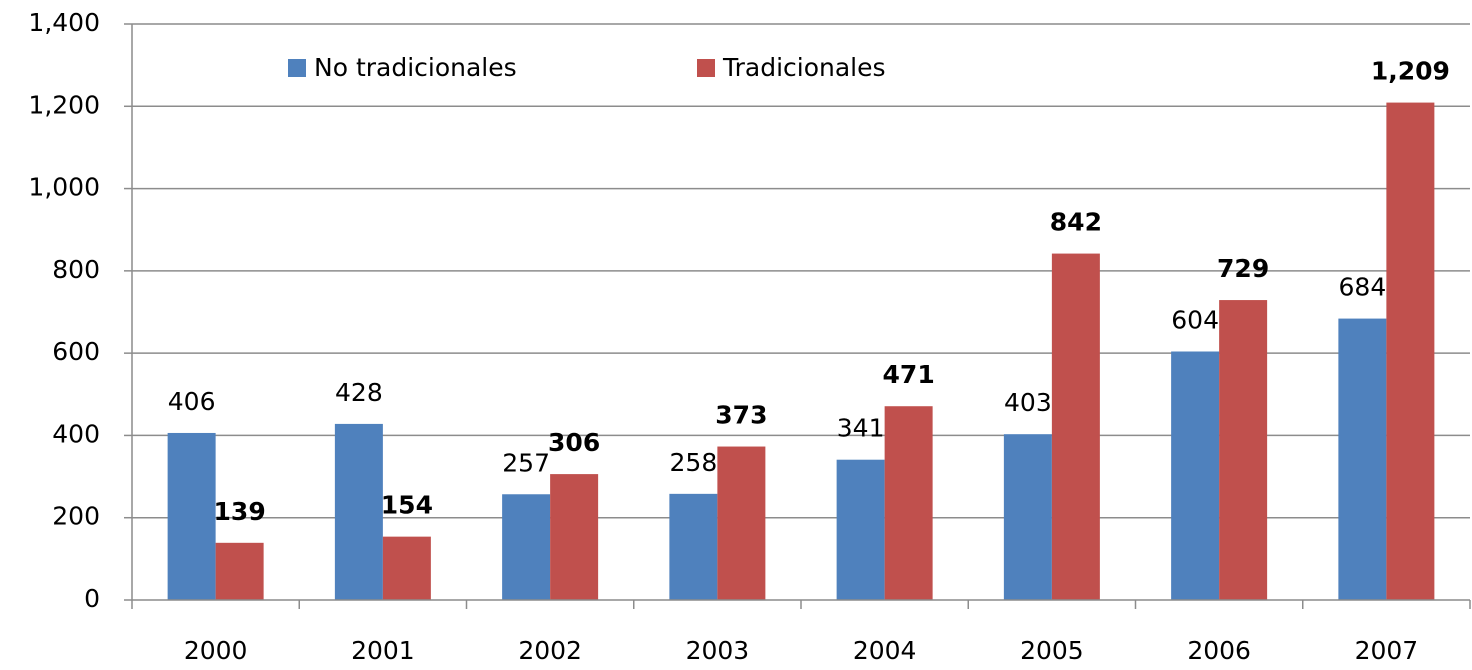  What do you see at coordinates (1363, 287) in the screenshot?
I see `value-label: 684` at bounding box center [1363, 287].